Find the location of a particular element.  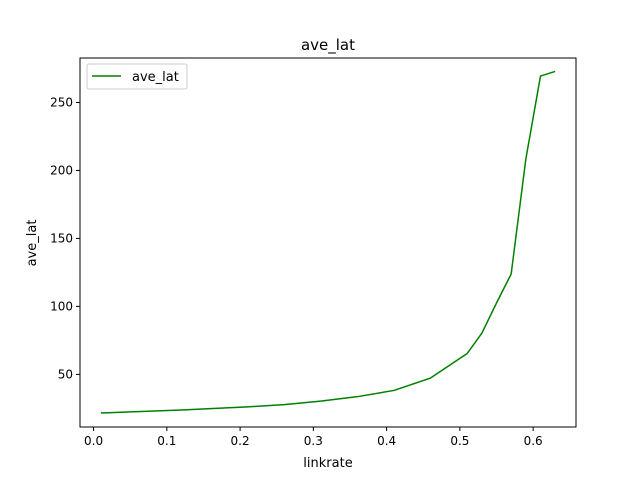

legend-label-ave-lat: ave_lat is located at coordinates (155, 77).